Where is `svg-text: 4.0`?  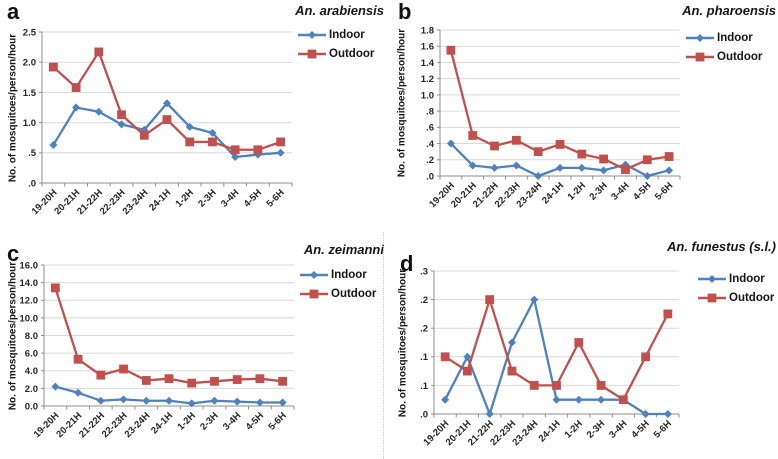 svg-text: 4.0 is located at coordinates (31, 371).